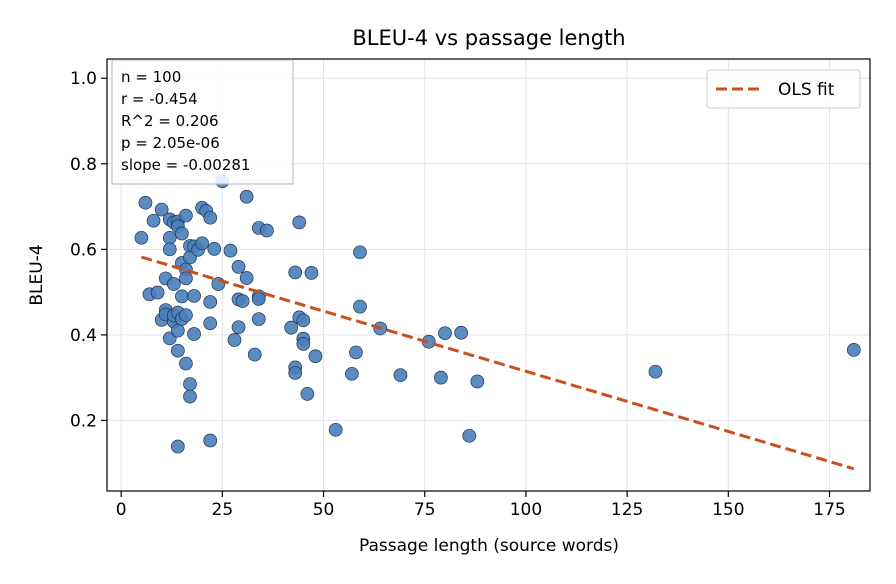 The height and width of the screenshot is (584, 896). I want to click on x-tick-label: 0, so click(121, 510).